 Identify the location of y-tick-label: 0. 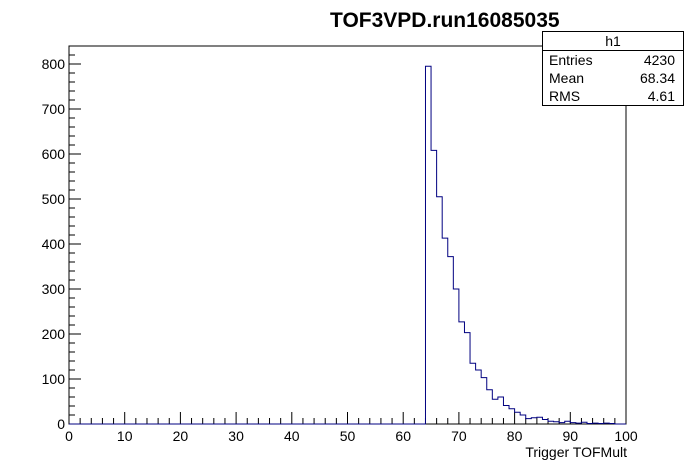
(61, 424).